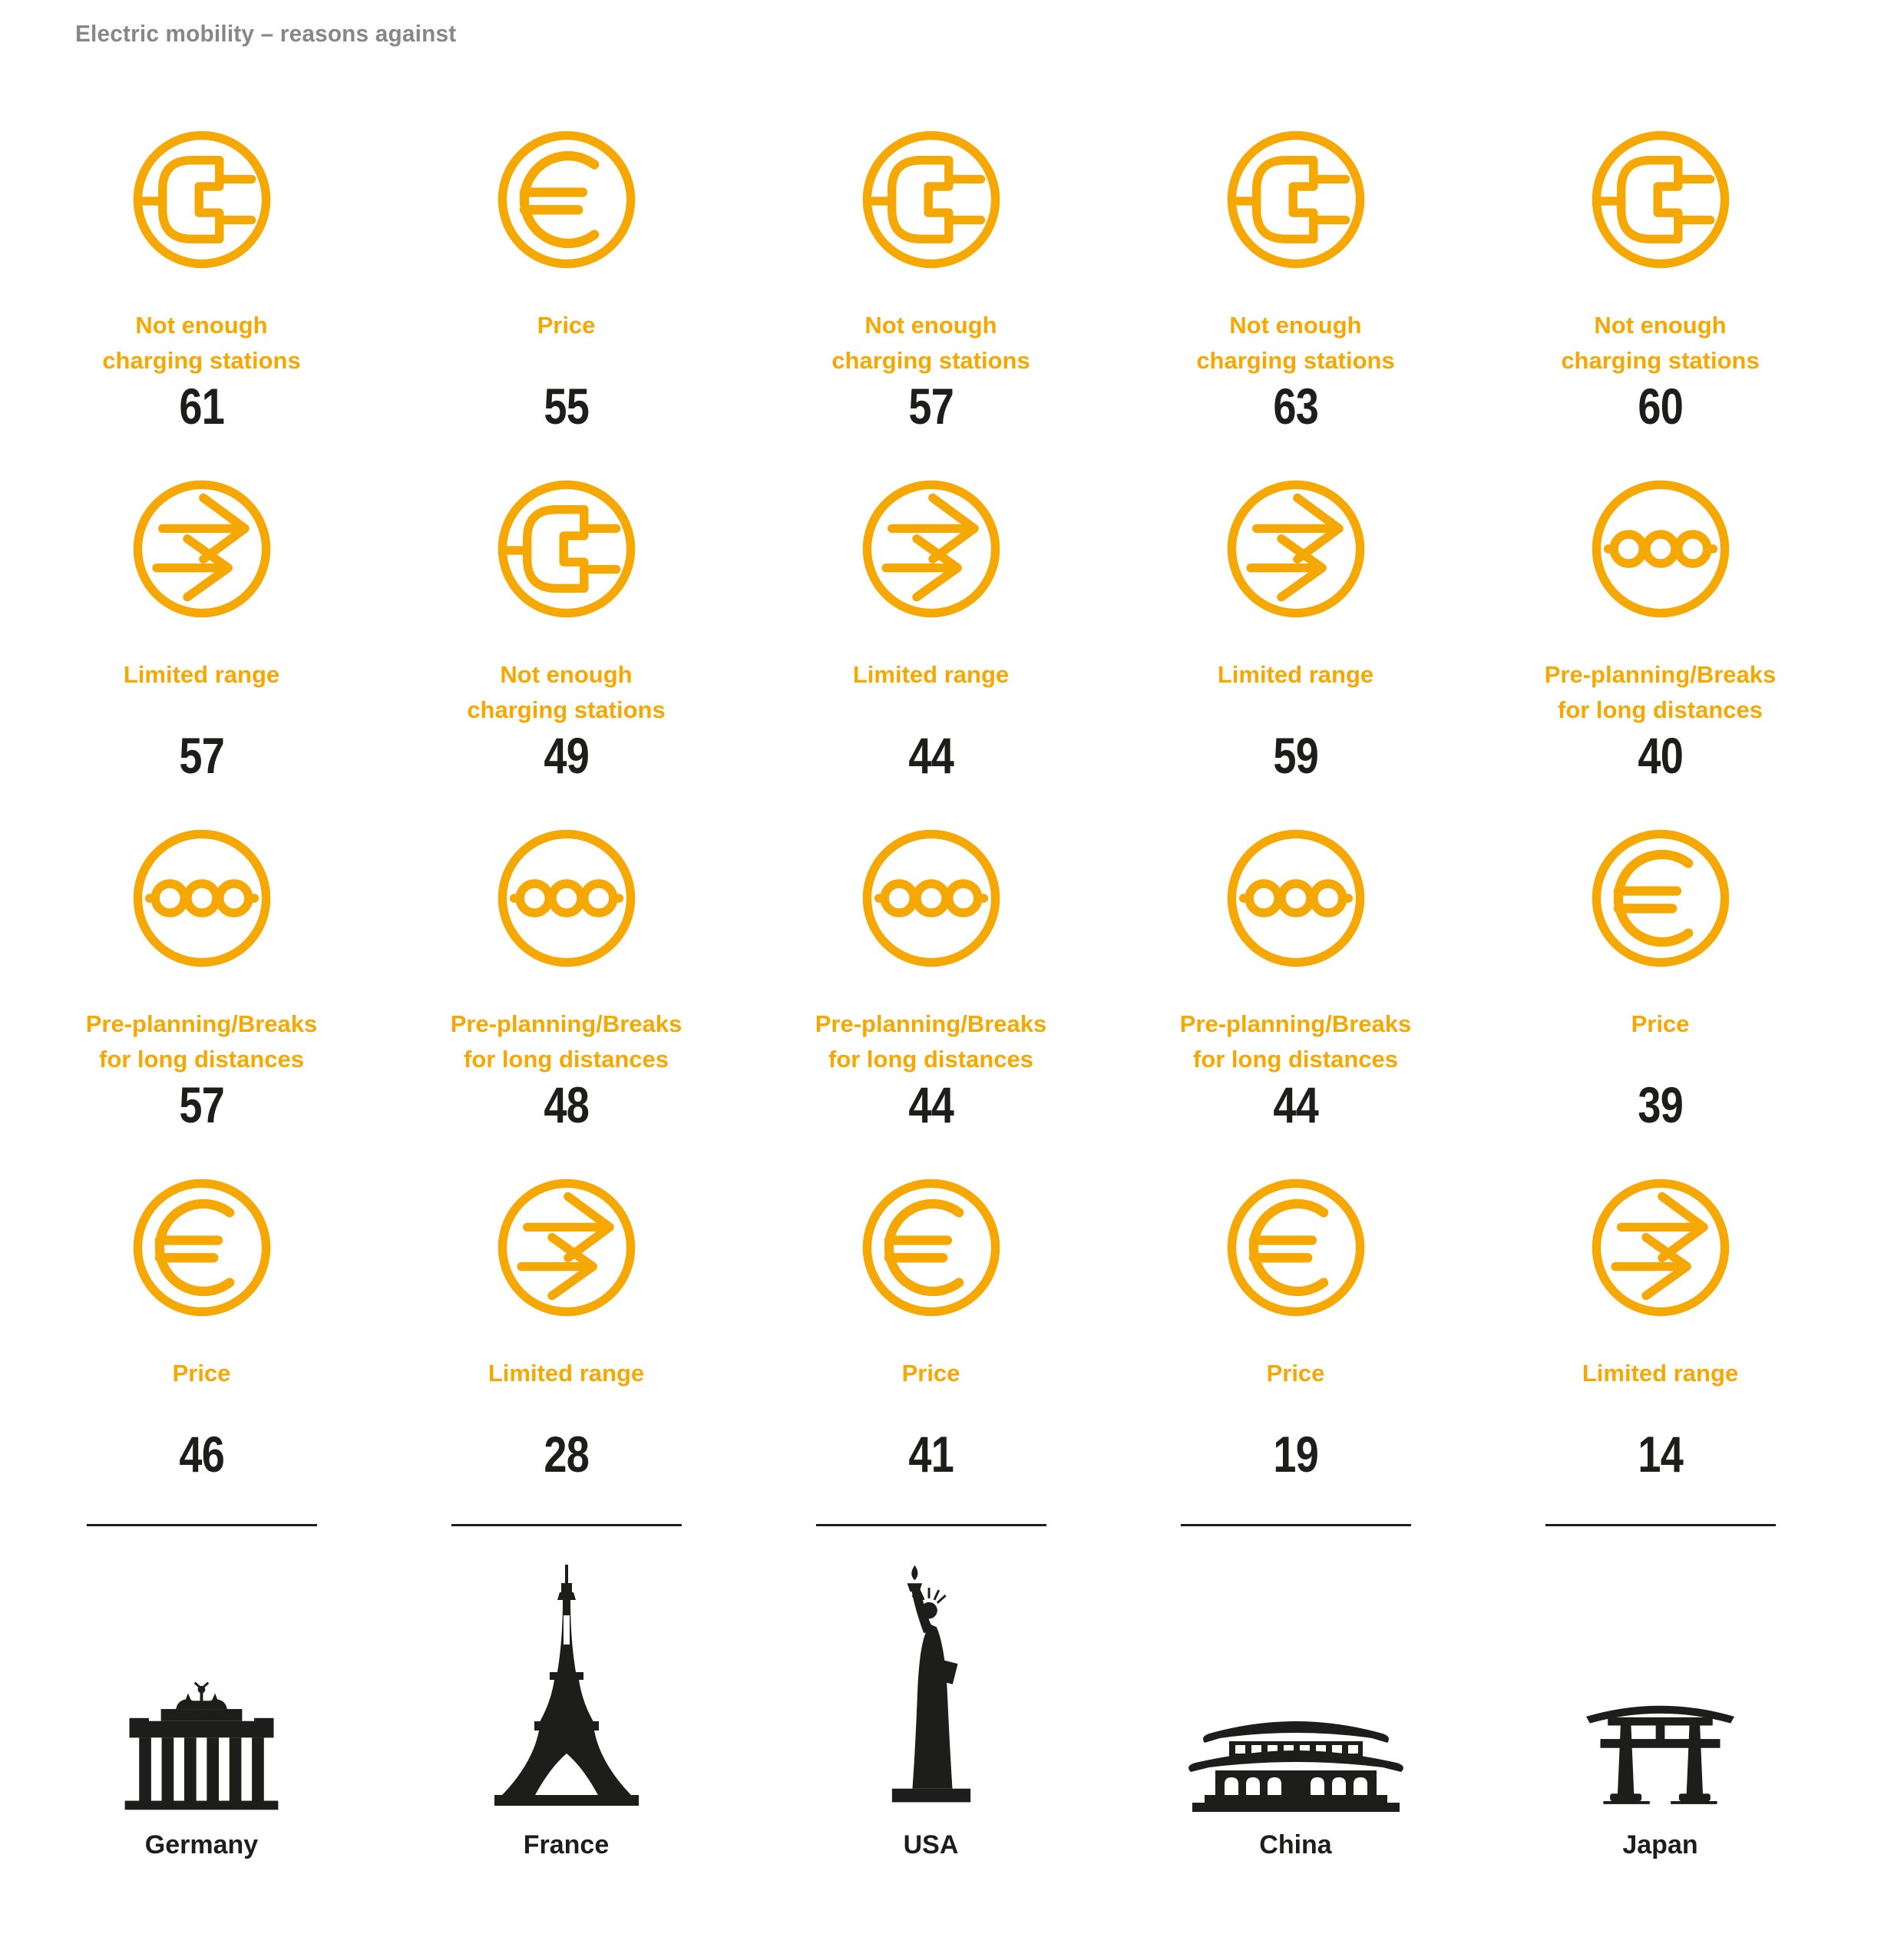 The image size is (1904, 1947). What do you see at coordinates (1296, 1758) in the screenshot?
I see `china-temple-icon` at bounding box center [1296, 1758].